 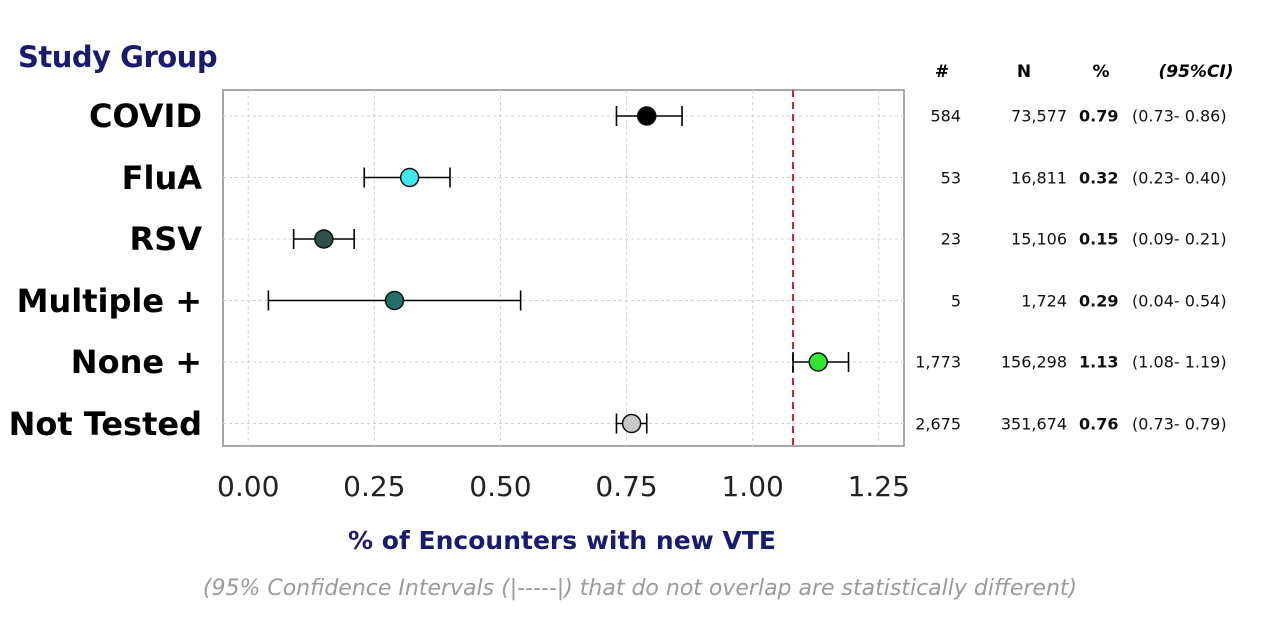 What do you see at coordinates (1179, 239) in the screenshot?
I see `cell-ci: (0.09- 0.21)` at bounding box center [1179, 239].